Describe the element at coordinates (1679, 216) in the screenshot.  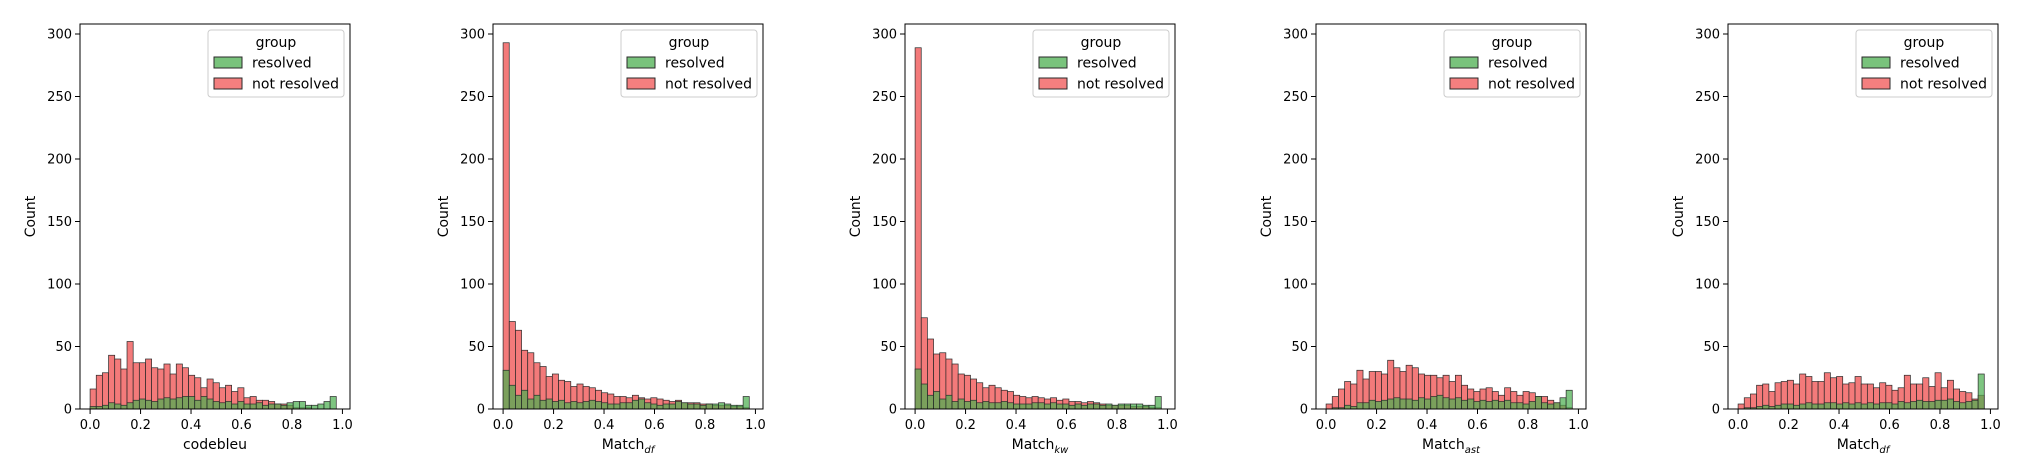
I see `y-axis-label: Count` at that location.